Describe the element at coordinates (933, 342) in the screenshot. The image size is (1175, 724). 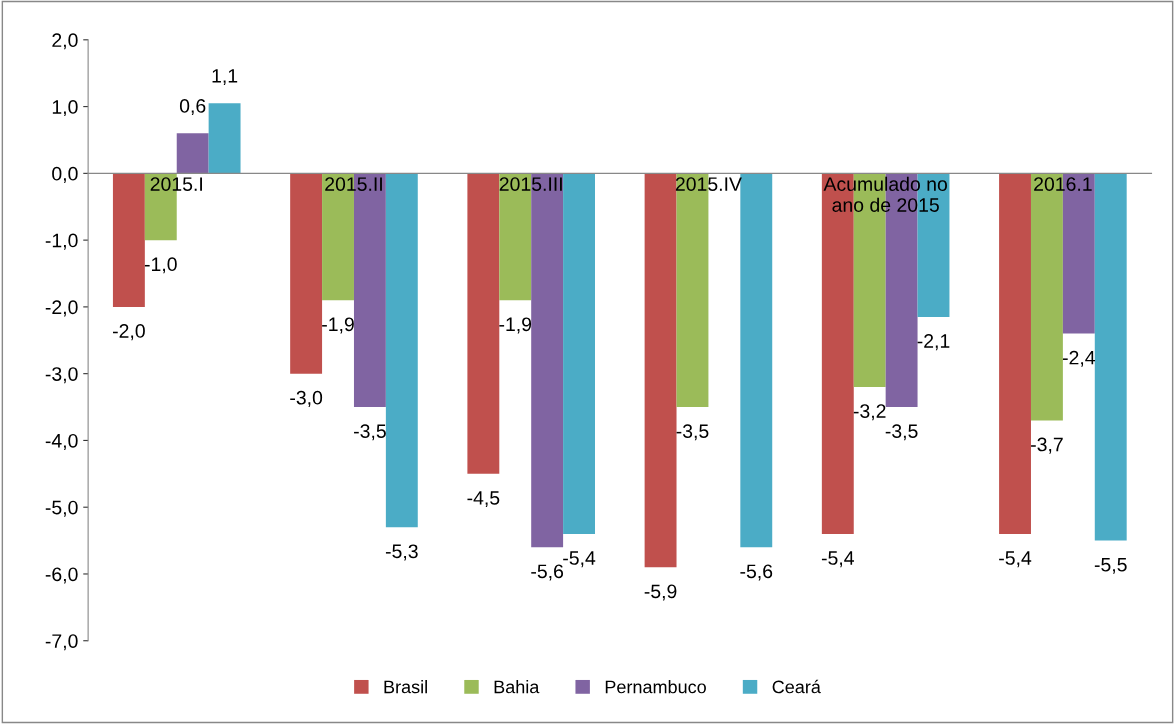
I see `data-label: -2,1` at that location.